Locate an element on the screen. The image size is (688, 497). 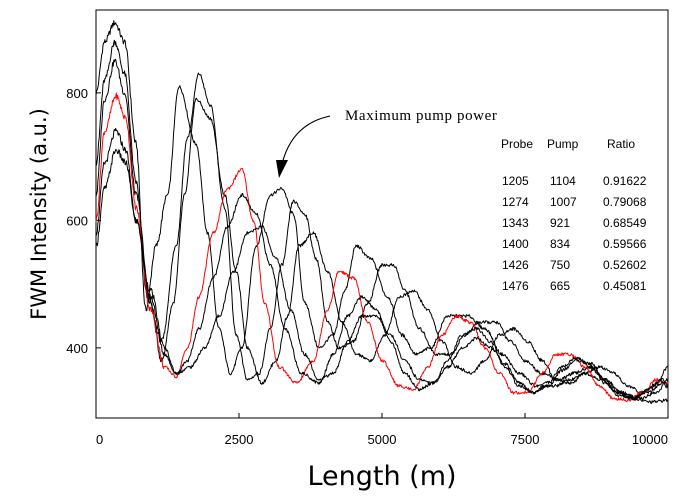
x-tick-label: 2500 is located at coordinates (239, 439).